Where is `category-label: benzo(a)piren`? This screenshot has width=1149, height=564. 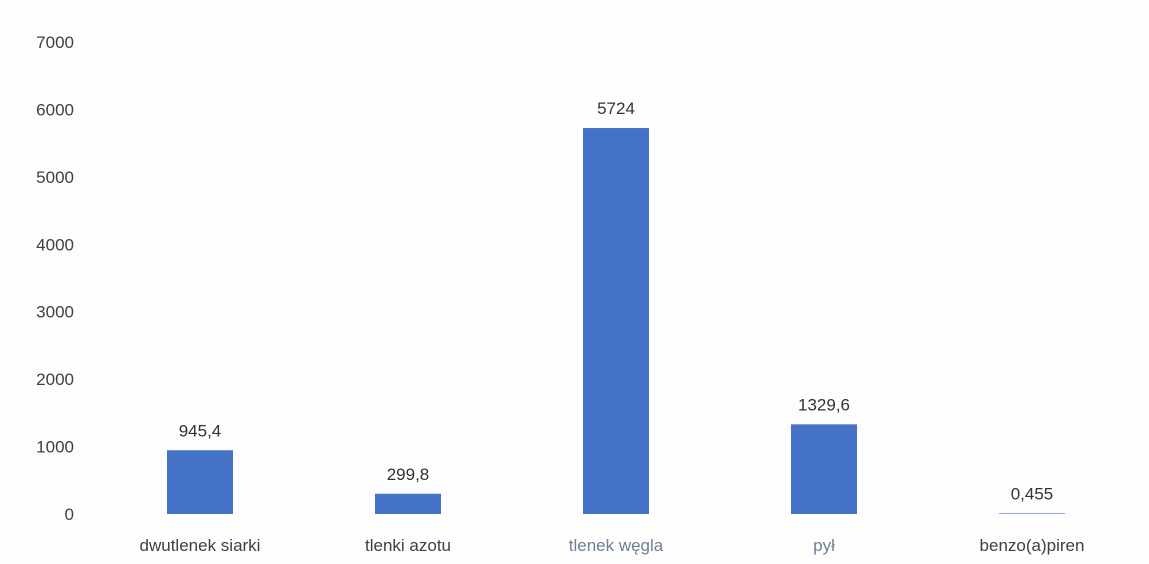 category-label: benzo(a)piren is located at coordinates (1032, 545).